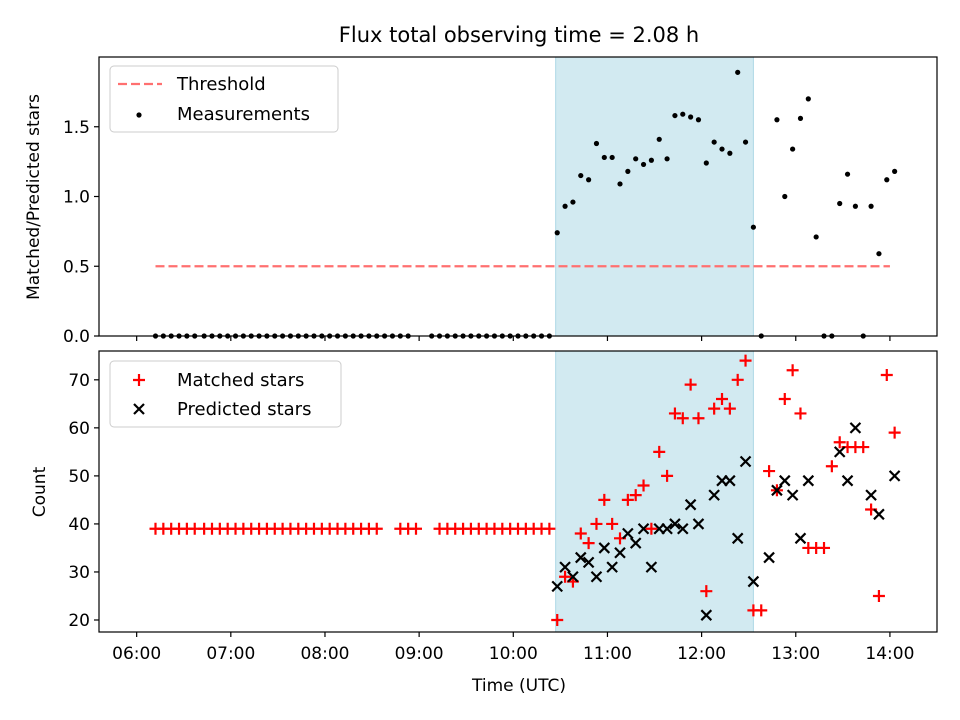 This screenshot has height=720, width=960. Describe the element at coordinates (230, 654) in the screenshot. I see `x-tick-label: 07:00` at that location.